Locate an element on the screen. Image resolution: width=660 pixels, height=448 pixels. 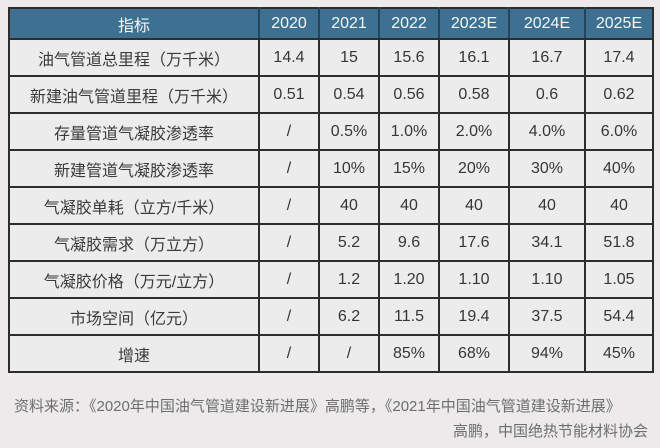
table-cell: 1.2 is located at coordinates (349, 279).